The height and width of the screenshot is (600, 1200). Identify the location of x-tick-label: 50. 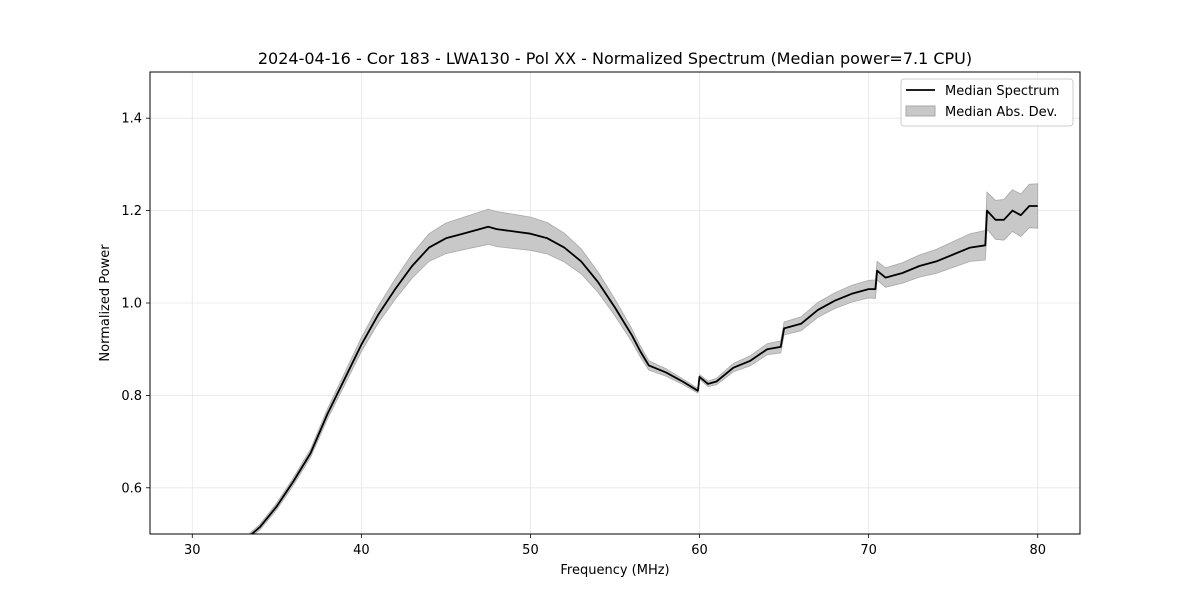
(530, 550).